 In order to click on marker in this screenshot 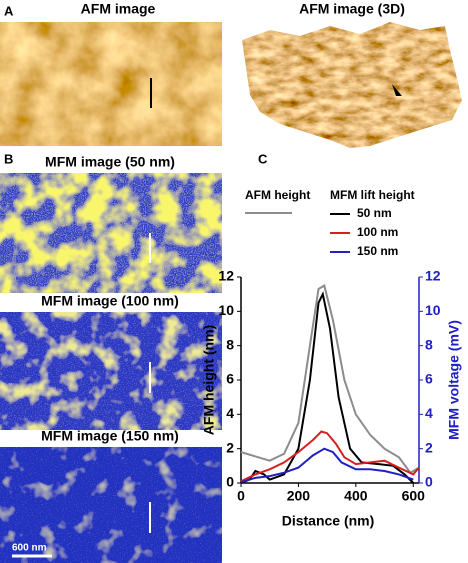, I will do `click(397, 90)`.